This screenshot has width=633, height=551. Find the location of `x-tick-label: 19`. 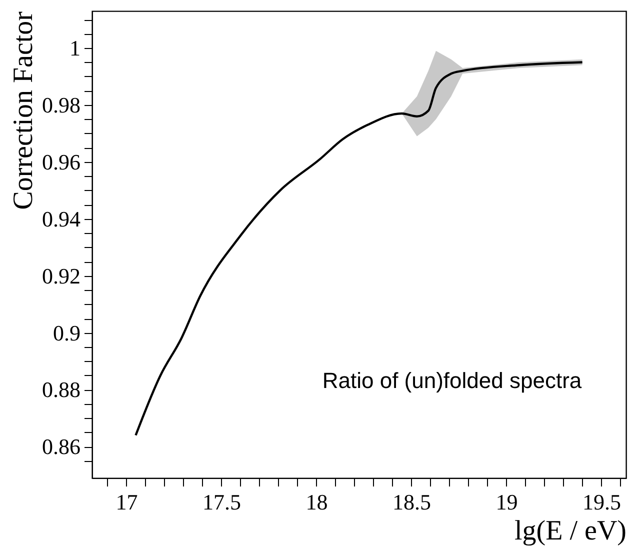

x-tick-label: 19 is located at coordinates (507, 502).